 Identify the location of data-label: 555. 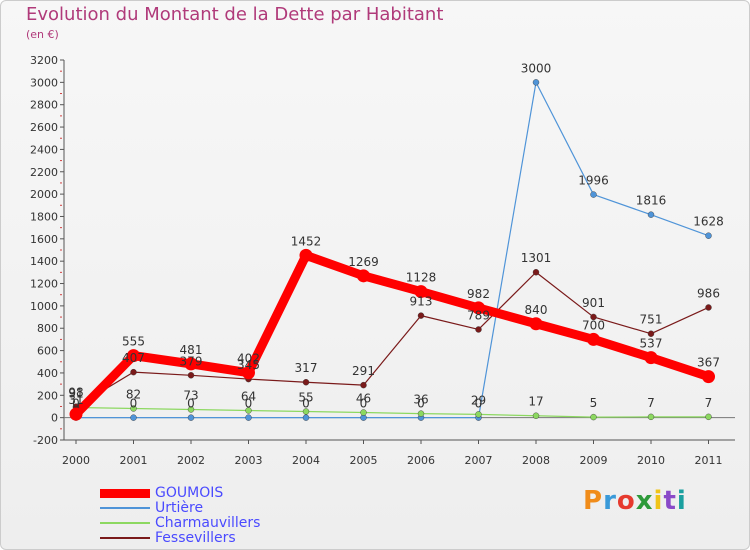
(133, 342).